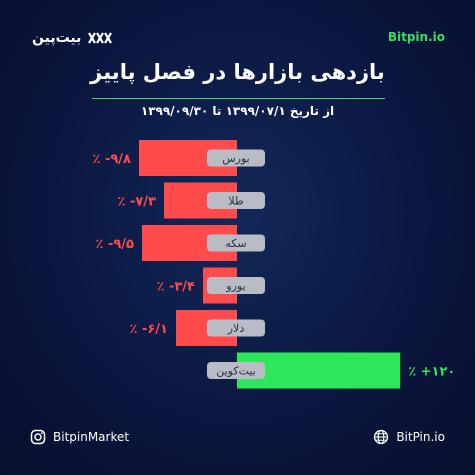 The height and width of the screenshot is (475, 475). Describe the element at coordinates (137, 202) in the screenshot. I see `value-label-1: ٪ -۷/۳` at that location.